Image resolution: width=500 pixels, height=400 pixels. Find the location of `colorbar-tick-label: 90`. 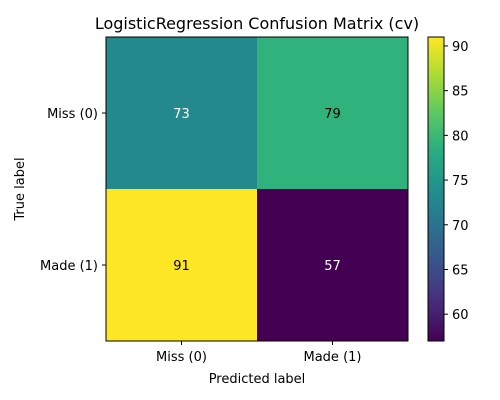

colorbar-tick-label: 90 is located at coordinates (460, 47).